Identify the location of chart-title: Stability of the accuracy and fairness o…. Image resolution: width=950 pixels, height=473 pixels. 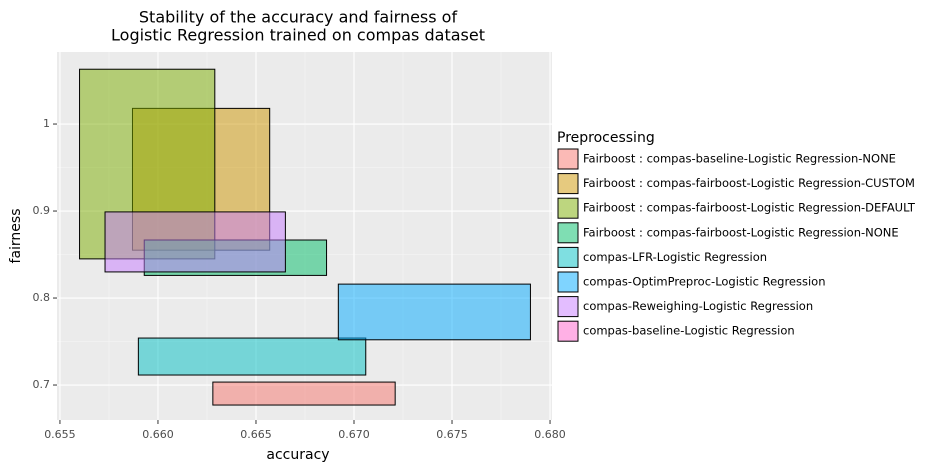
(298, 17).